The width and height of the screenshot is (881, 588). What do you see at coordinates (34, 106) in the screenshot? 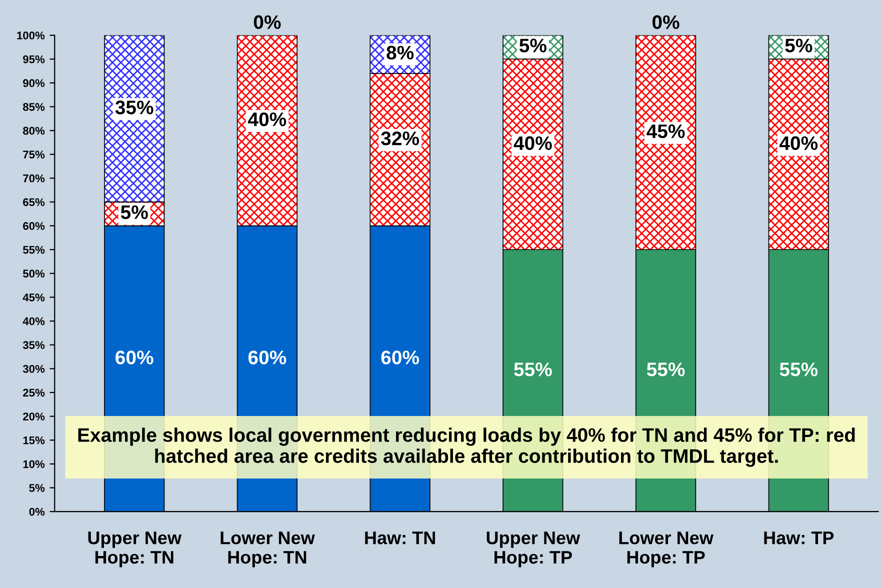
I see `y-tick-label: 85%` at bounding box center [34, 106].